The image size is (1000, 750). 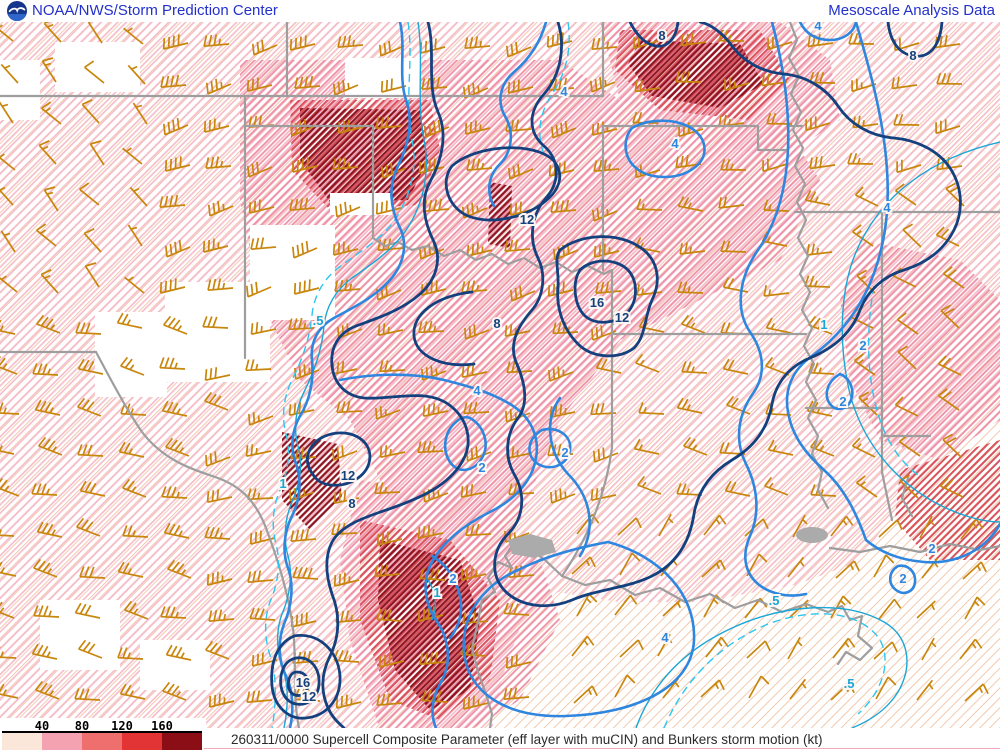 I want to click on caption-background, so click(x=603, y=739).